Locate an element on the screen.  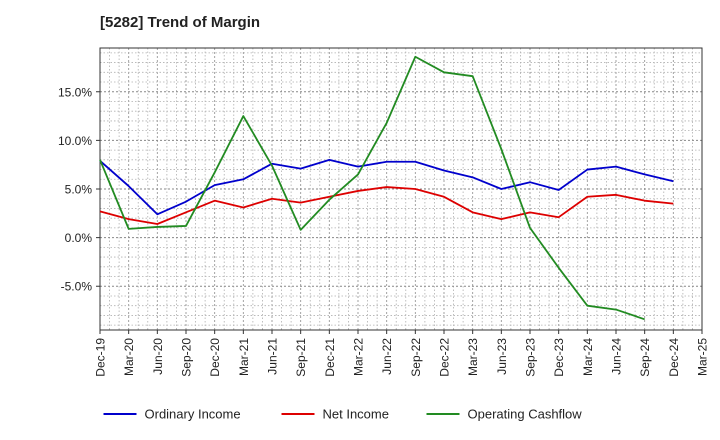
y-tick-label: -5.0% is located at coordinates (77, 287).